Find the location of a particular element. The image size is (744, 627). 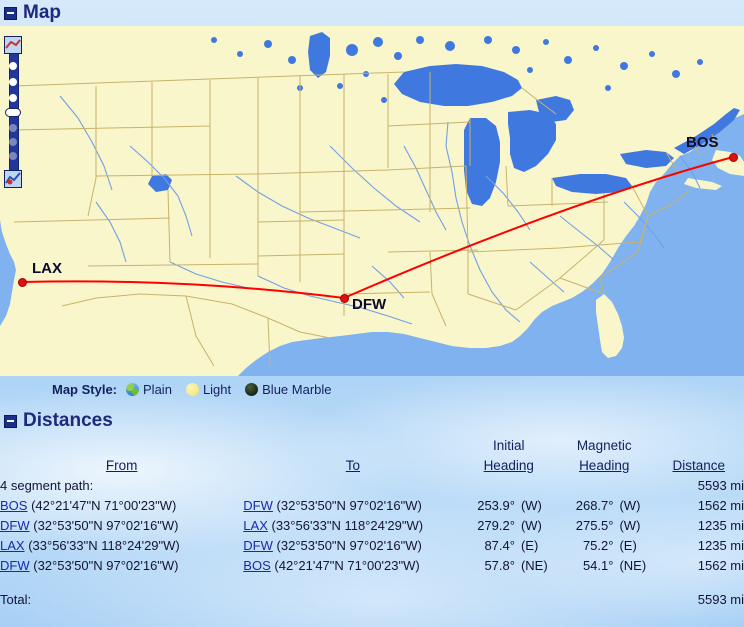

total-row-distance: 5593 mi is located at coordinates (720, 599).